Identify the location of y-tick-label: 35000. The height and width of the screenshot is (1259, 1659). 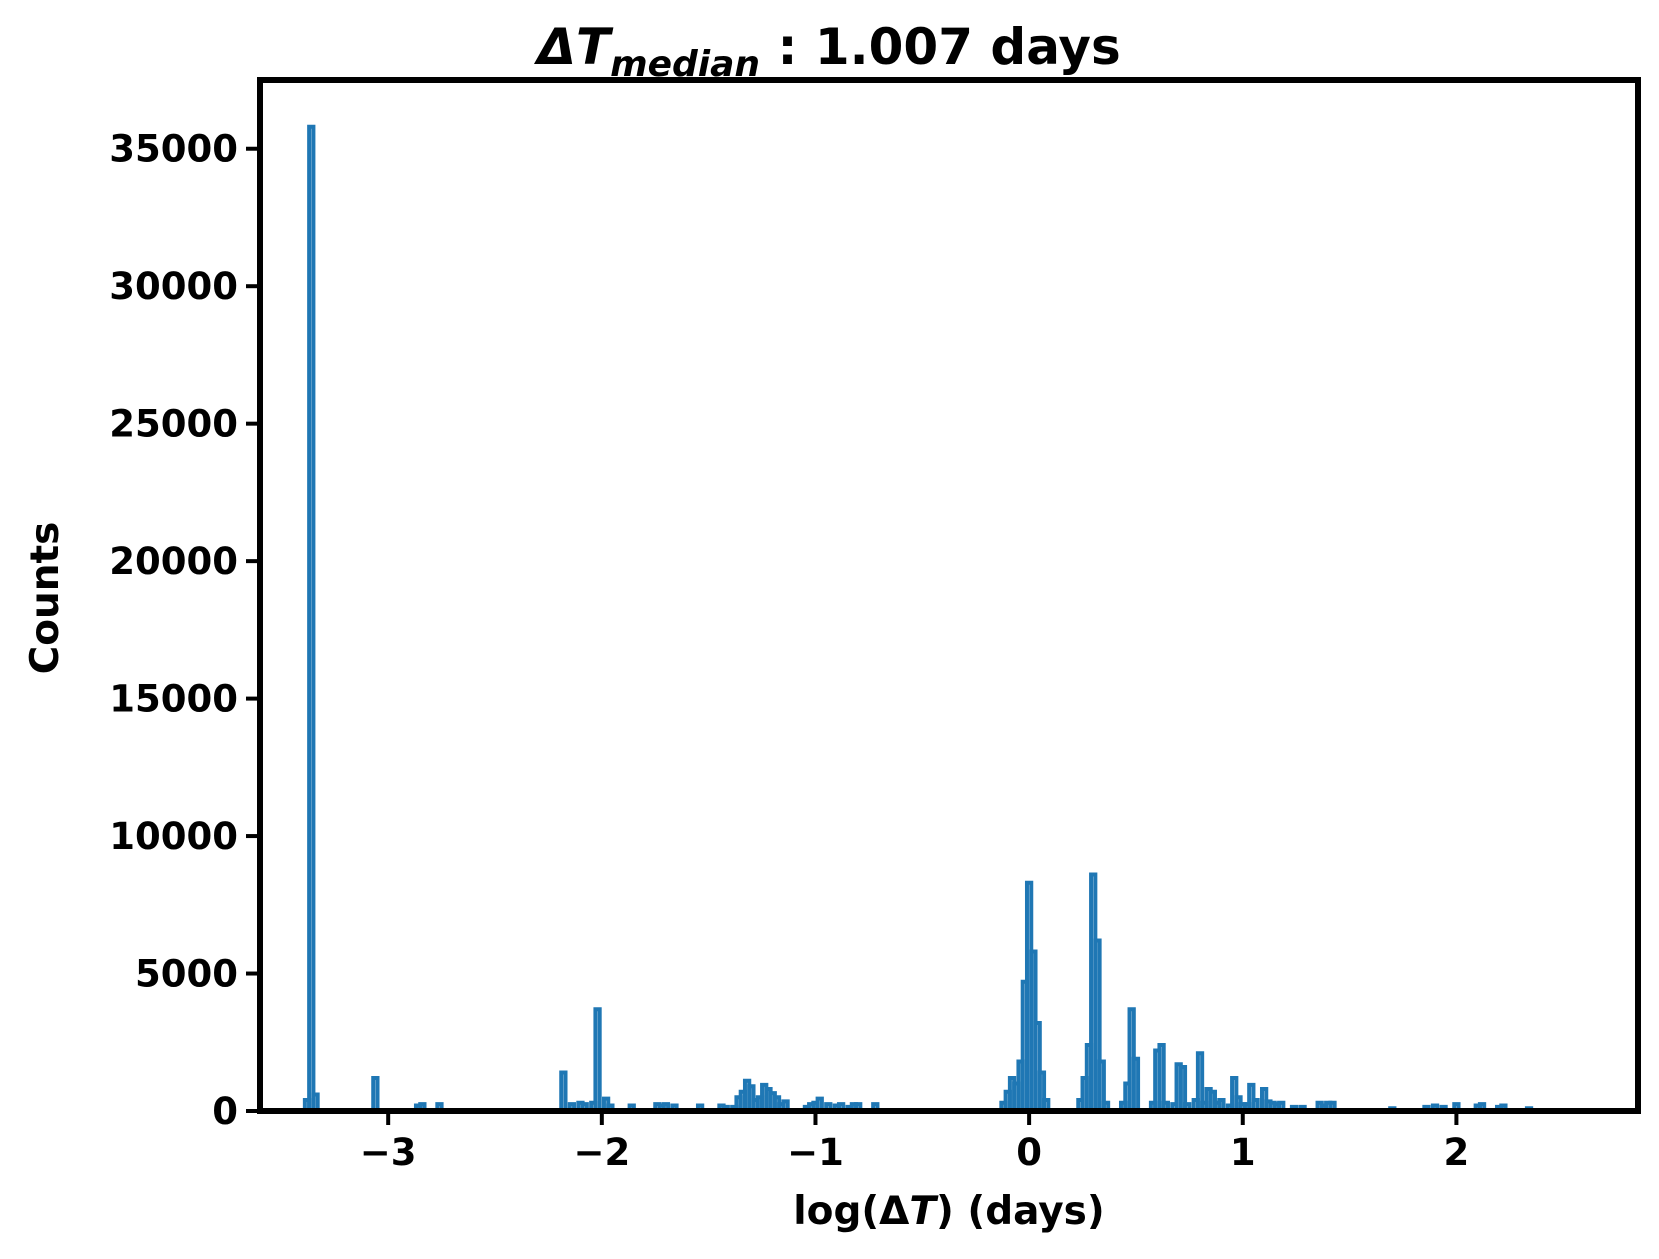
(173, 149).